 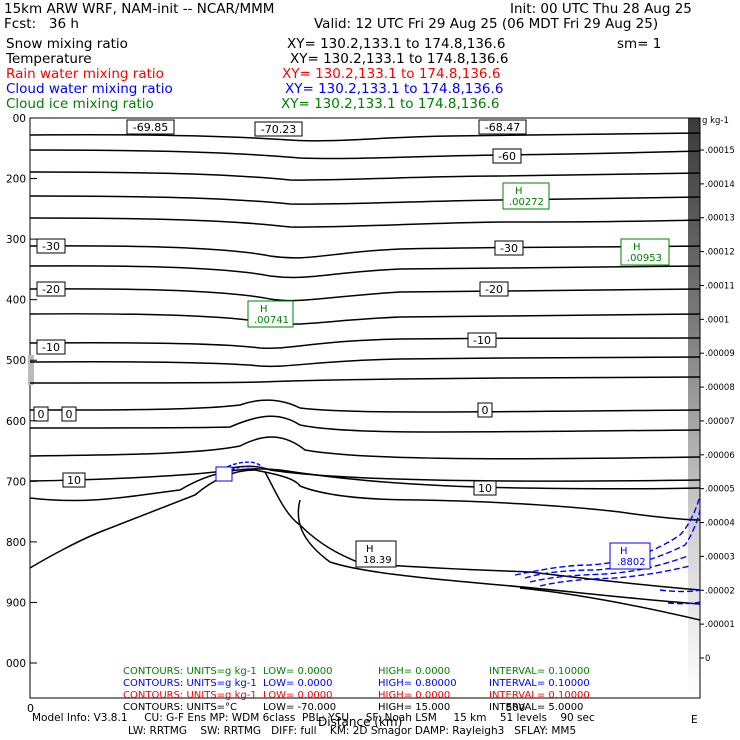 What do you see at coordinates (526, 196) in the screenshot?
I see `high-label: H .00272` at bounding box center [526, 196].